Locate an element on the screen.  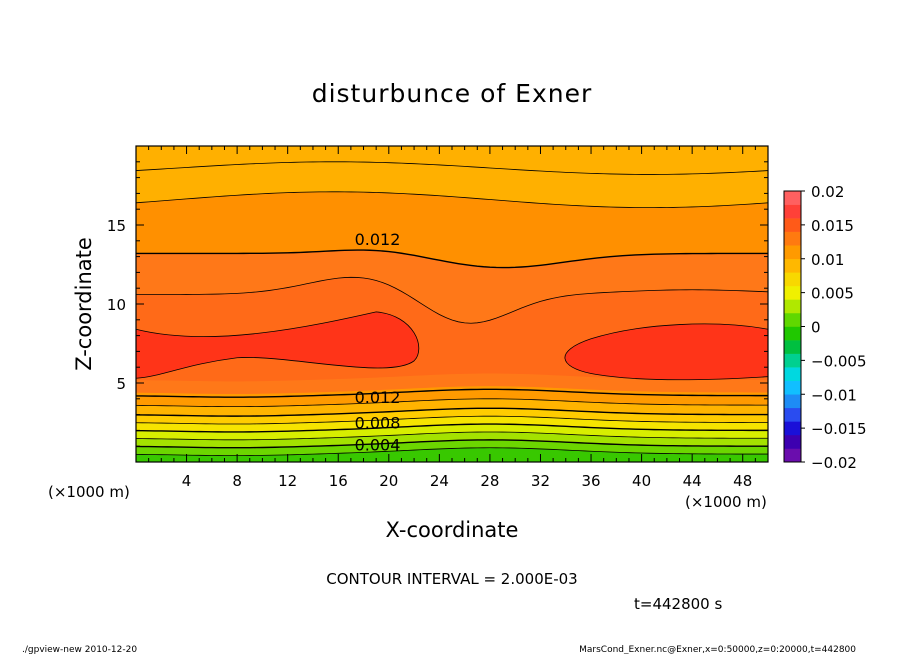
x-tick-label: 36 is located at coordinates (590, 481).